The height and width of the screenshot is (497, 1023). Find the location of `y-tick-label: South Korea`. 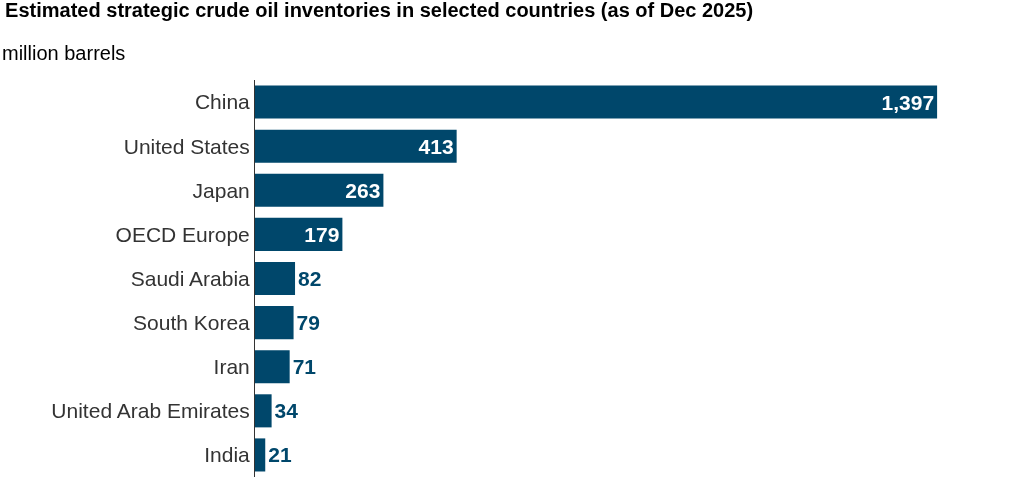

y-tick-label: South Korea is located at coordinates (192, 322).